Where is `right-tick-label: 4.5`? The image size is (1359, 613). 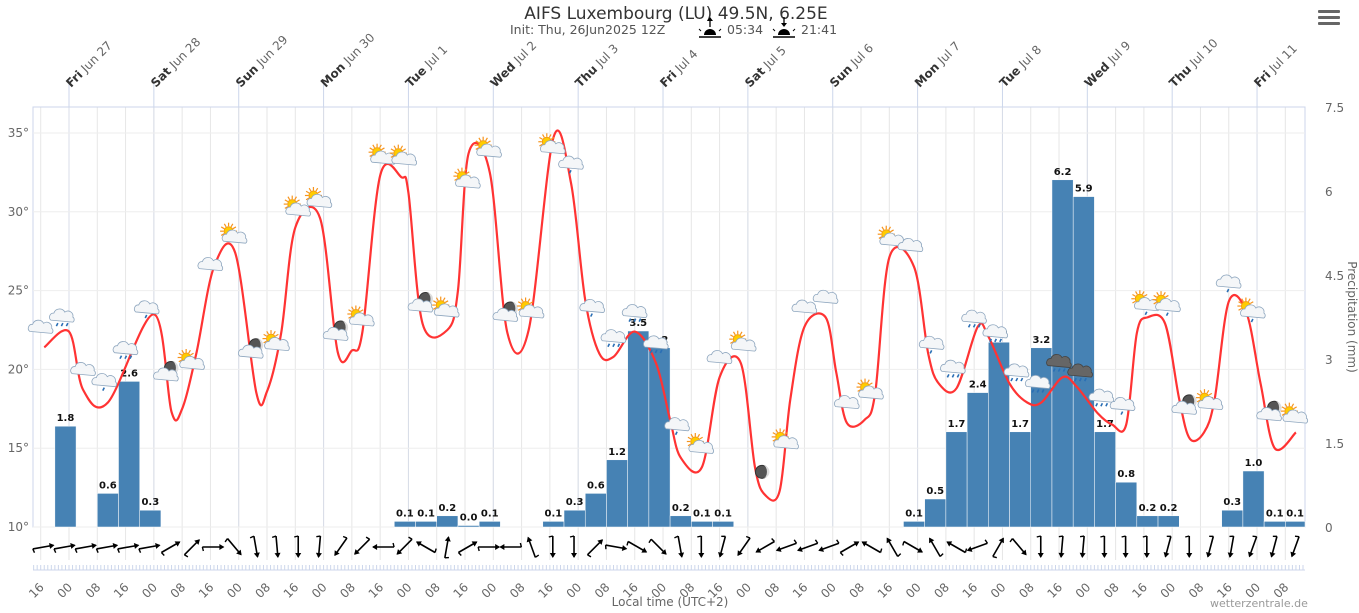 right-tick-label: 4.5 is located at coordinates (1334, 276).